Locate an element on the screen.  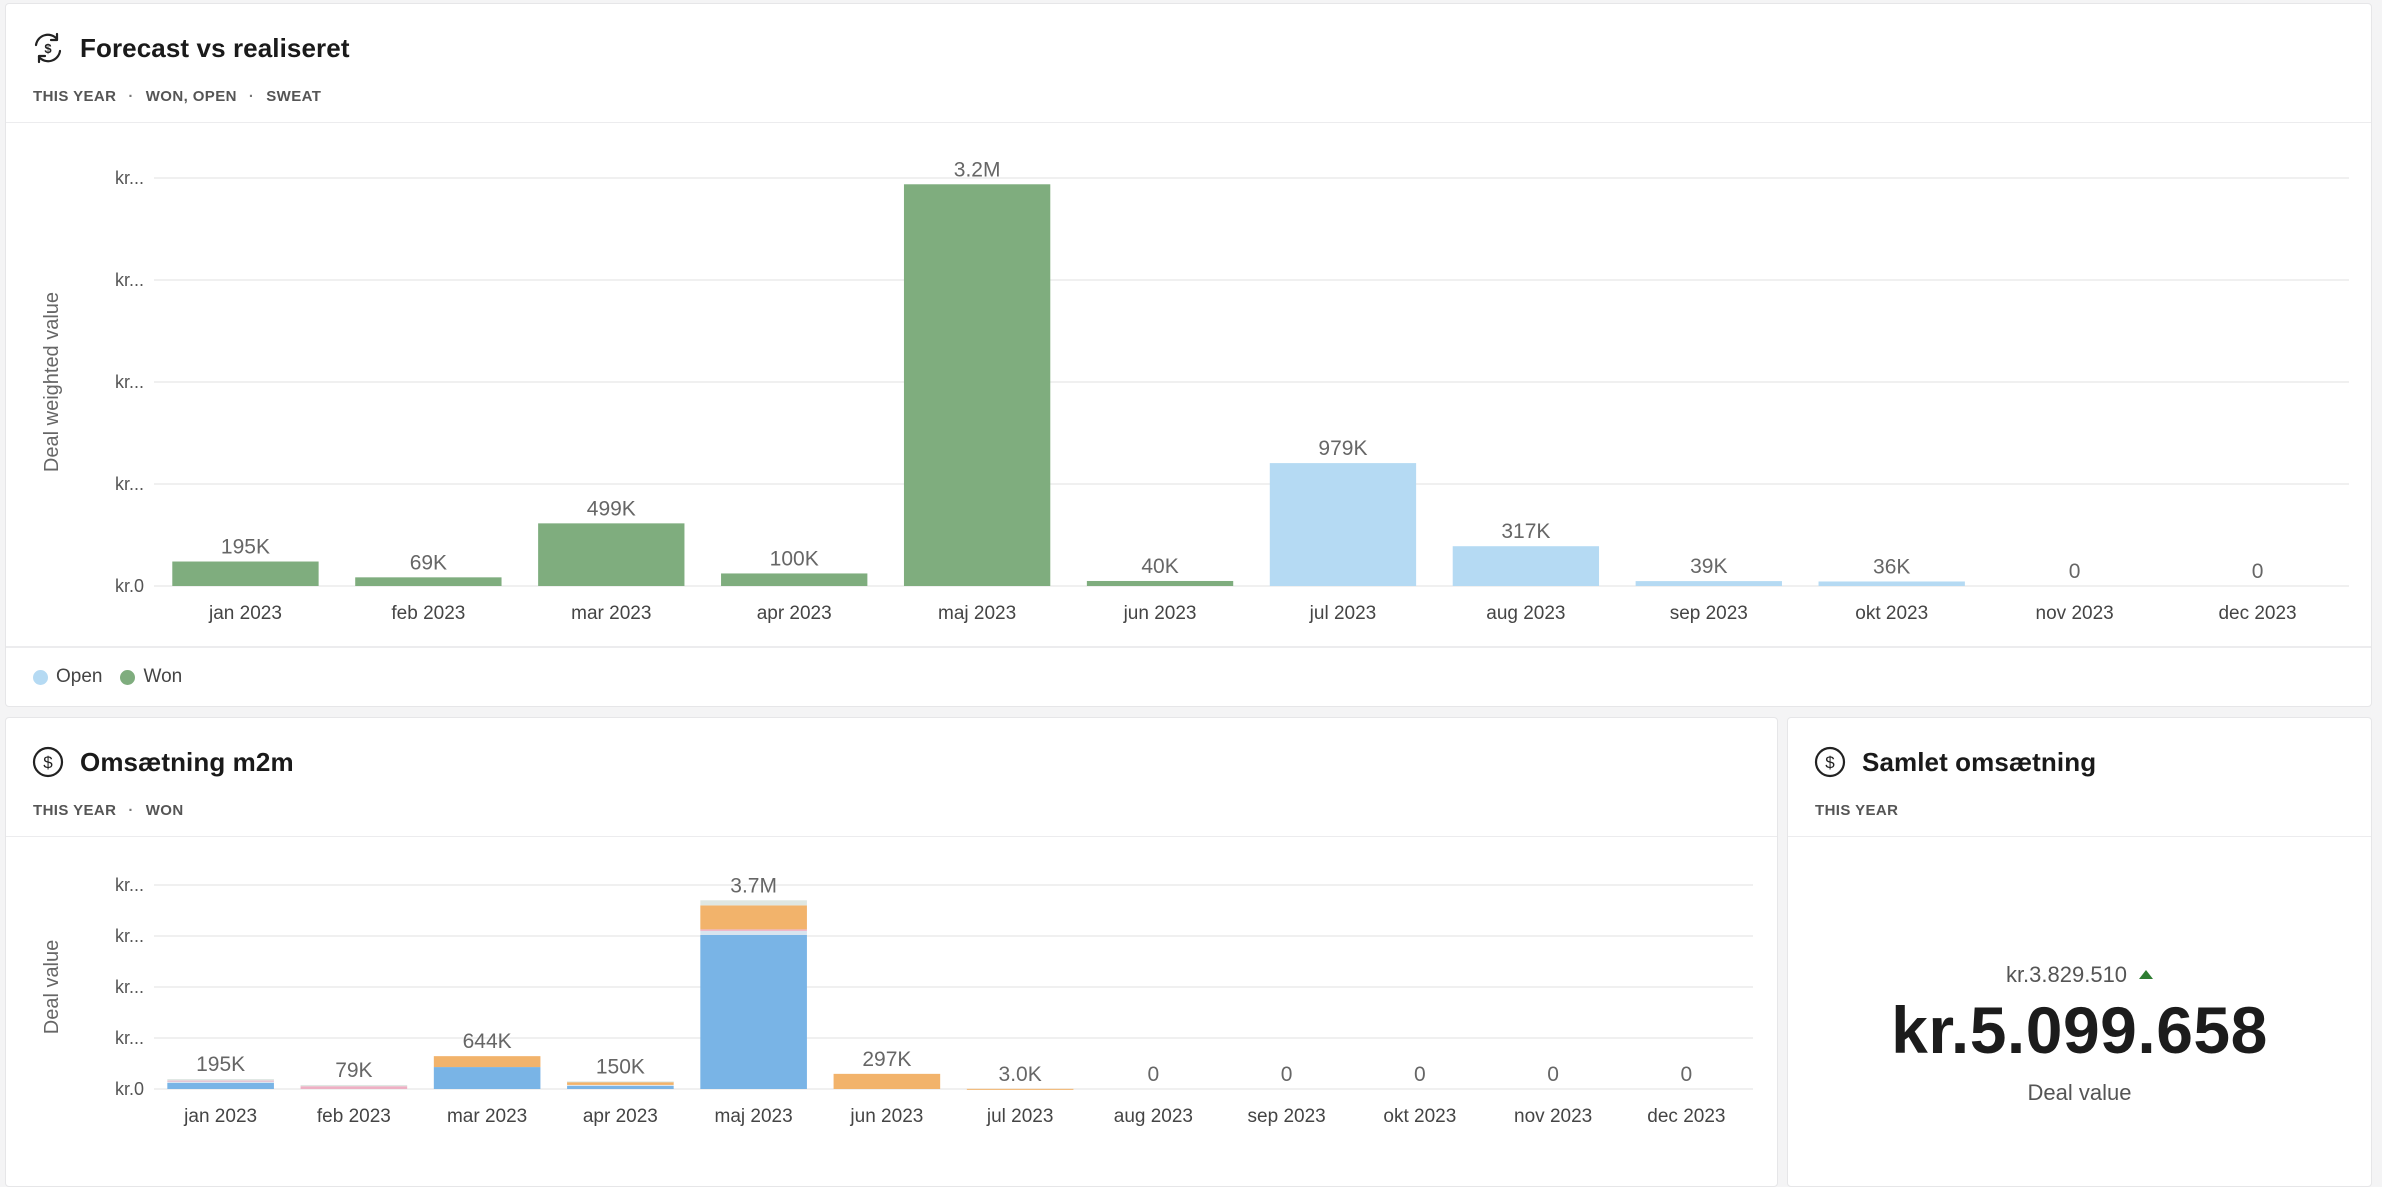
dollar-circle-icon: $ is located at coordinates (1830, 762).